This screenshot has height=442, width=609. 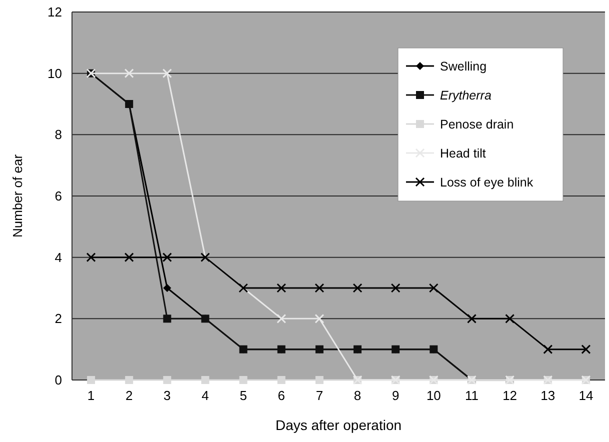 What do you see at coordinates (17, 196) in the screenshot?
I see `y-axis-title: Number of ear` at bounding box center [17, 196].